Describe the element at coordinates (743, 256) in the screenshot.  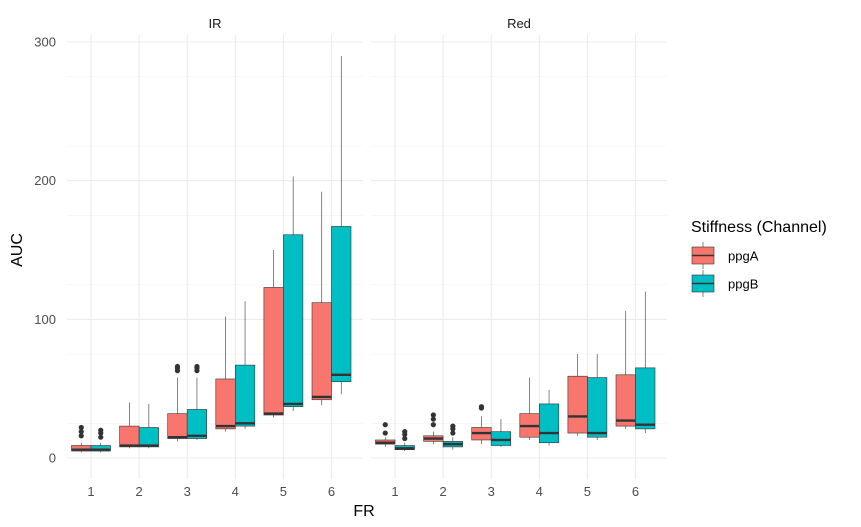
I see `legend-label: ppgA` at that location.